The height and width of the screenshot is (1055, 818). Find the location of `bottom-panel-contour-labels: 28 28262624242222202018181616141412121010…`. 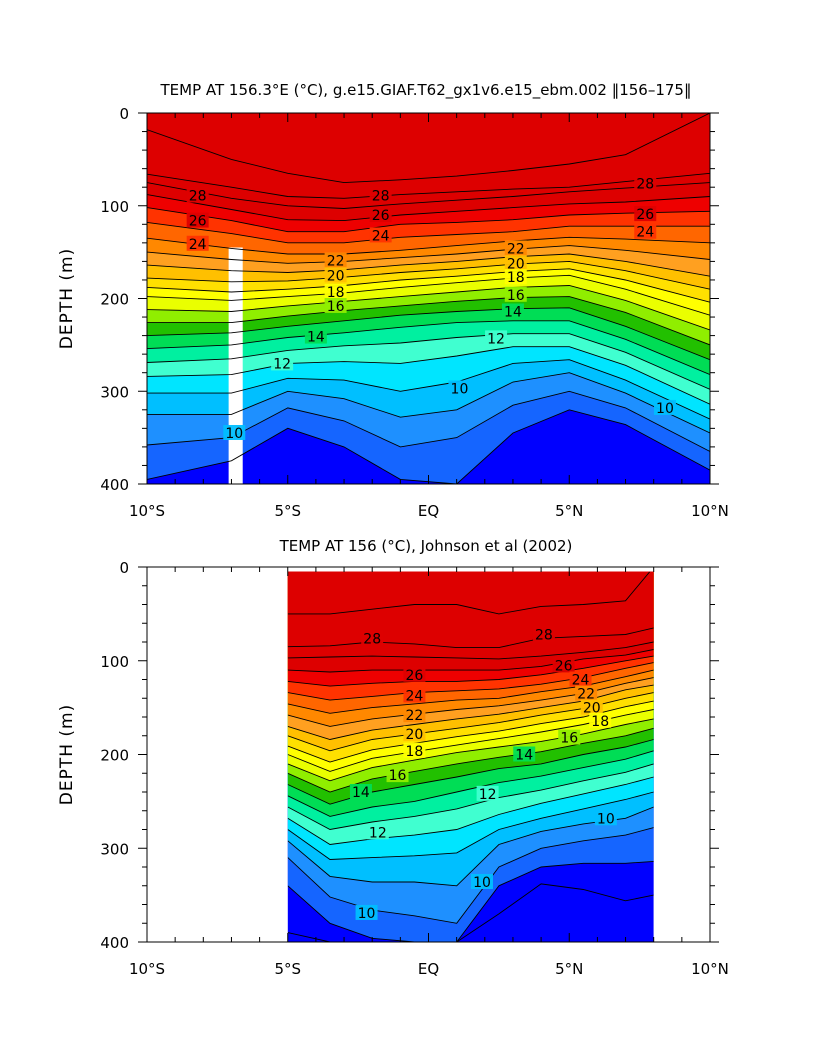

bottom-panel-contour-labels: 28 28262624242222202018181616141412121010… is located at coordinates (483, 774).